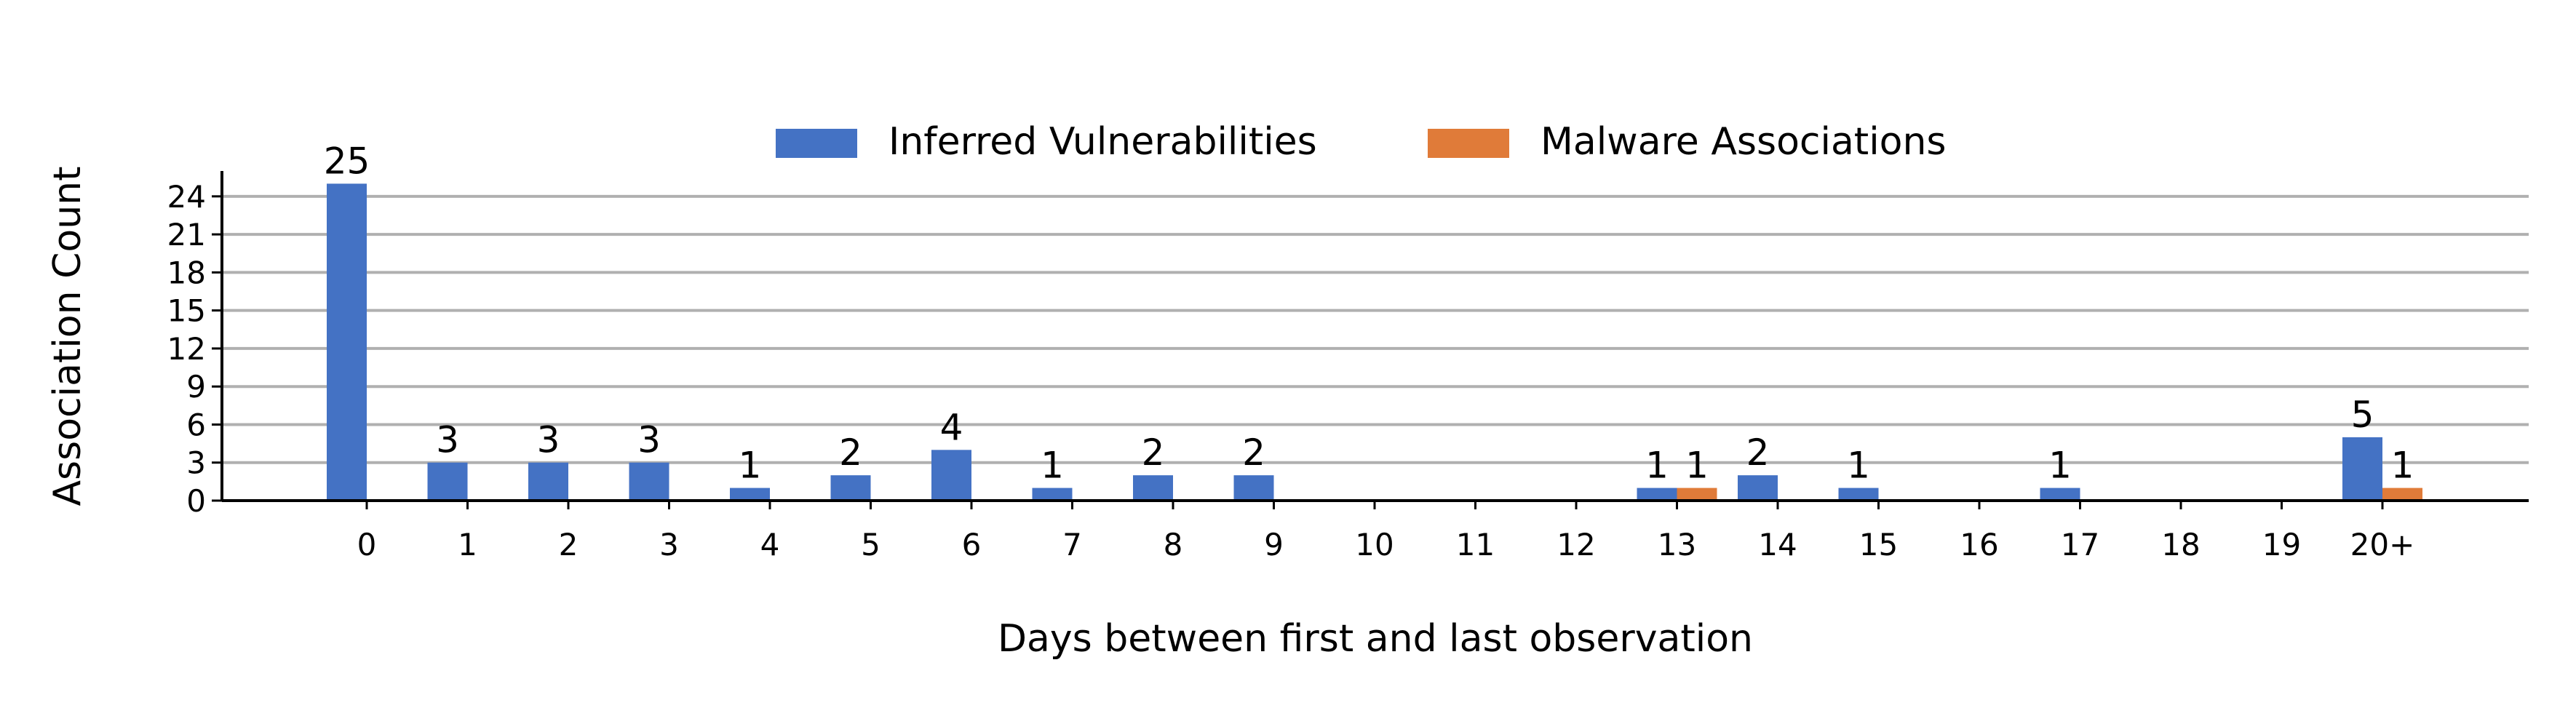 The width and height of the screenshot is (2576, 716). What do you see at coordinates (367, 544) in the screenshot?
I see `x-tick-label: 0` at bounding box center [367, 544].